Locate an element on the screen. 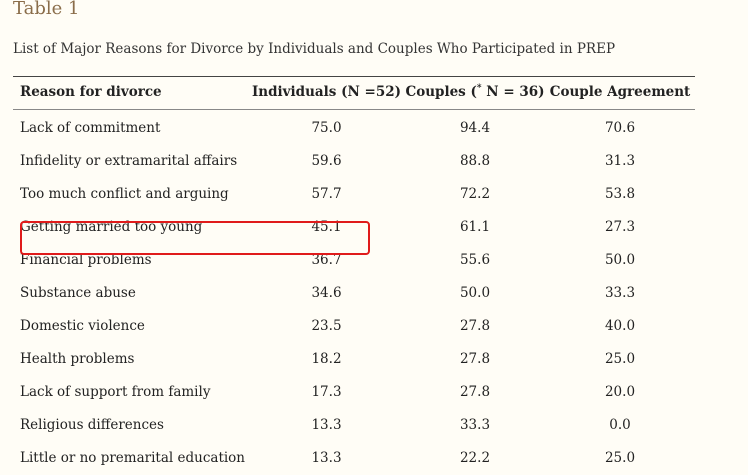 The image size is (748, 475). cell-reason: Too much conflict and arguing is located at coordinates (124, 194).